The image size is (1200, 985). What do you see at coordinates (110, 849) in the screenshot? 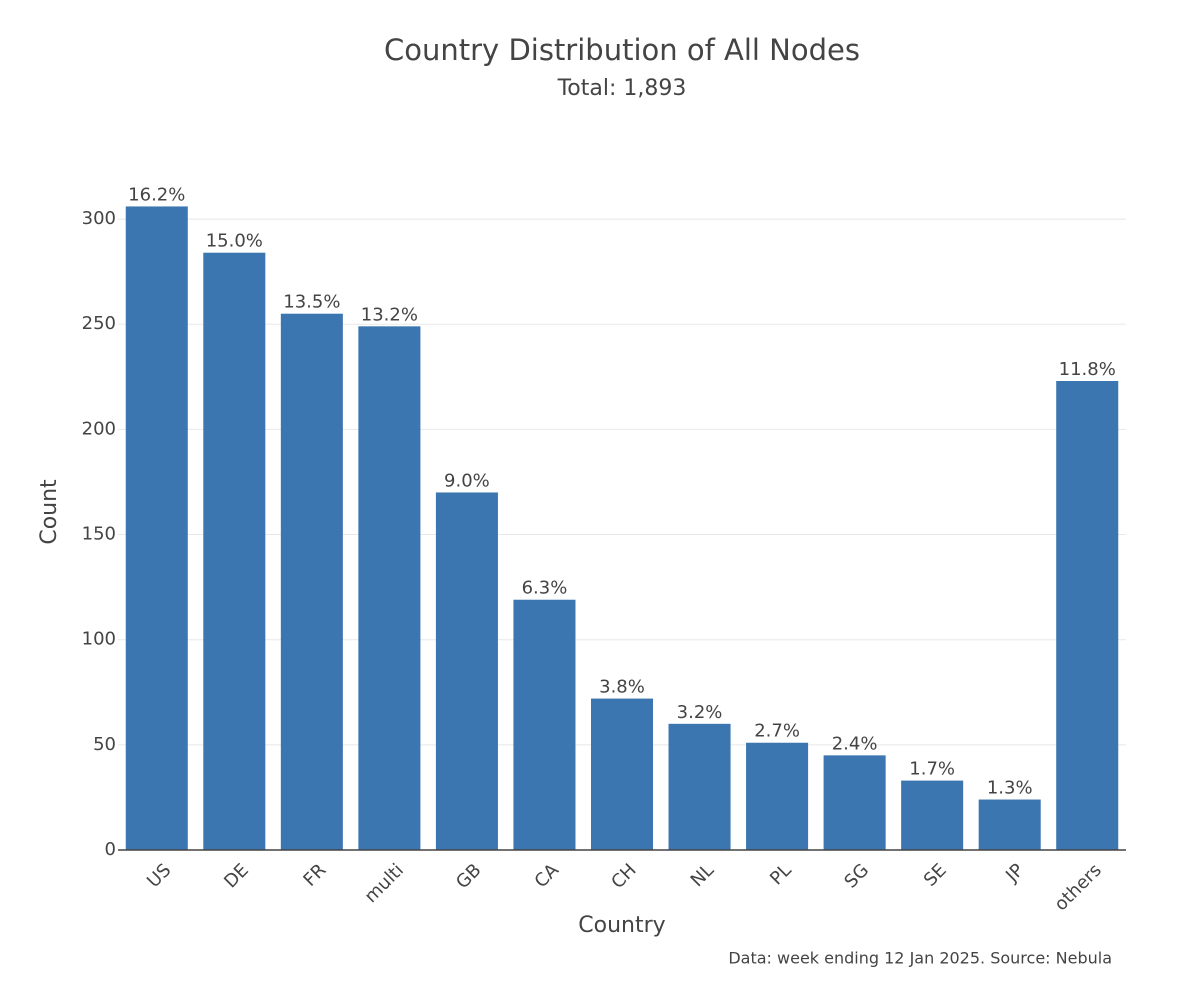
I see `y-tick-label: 0` at bounding box center [110, 849].